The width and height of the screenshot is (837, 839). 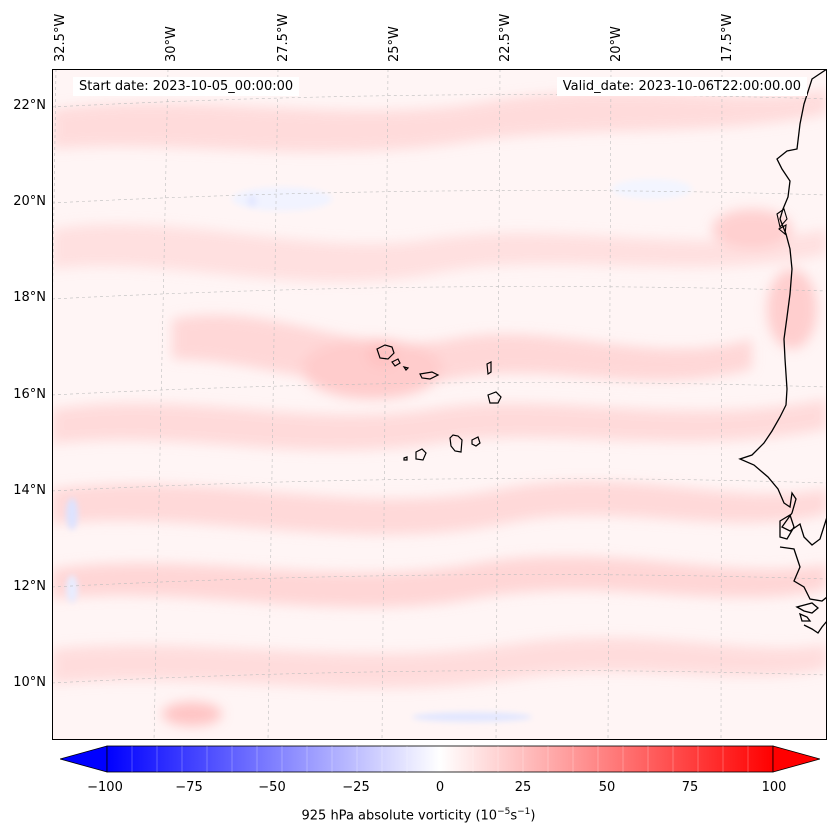 I want to click on lon-label-22-5w: 22.5°W, so click(x=505, y=37).